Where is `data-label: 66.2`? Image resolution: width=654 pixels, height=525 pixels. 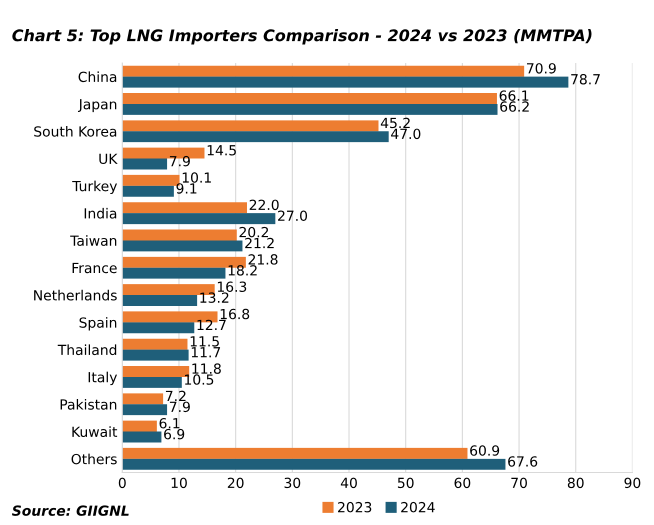 data-label: 66.2 is located at coordinates (514, 106).